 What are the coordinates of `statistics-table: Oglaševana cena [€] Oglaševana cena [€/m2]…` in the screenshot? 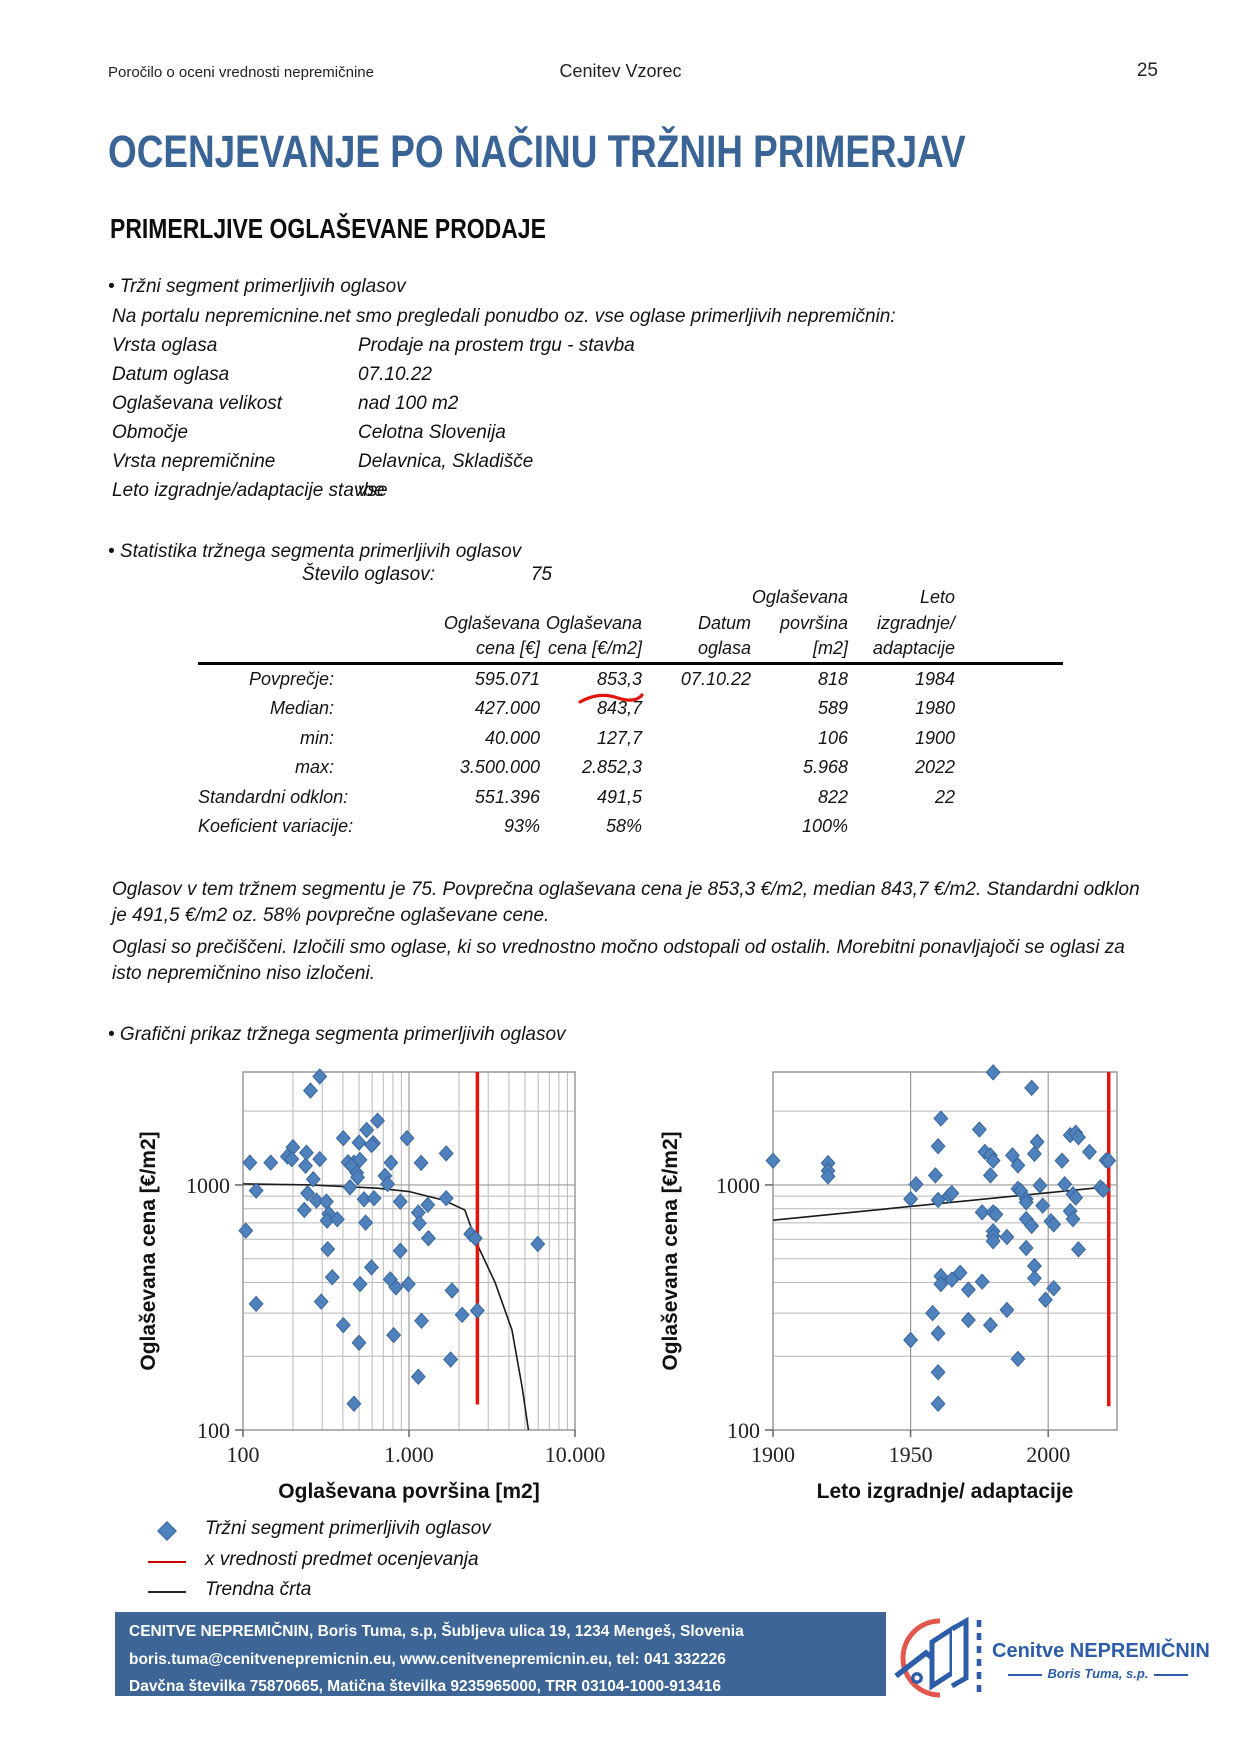 It's located at (630, 713).